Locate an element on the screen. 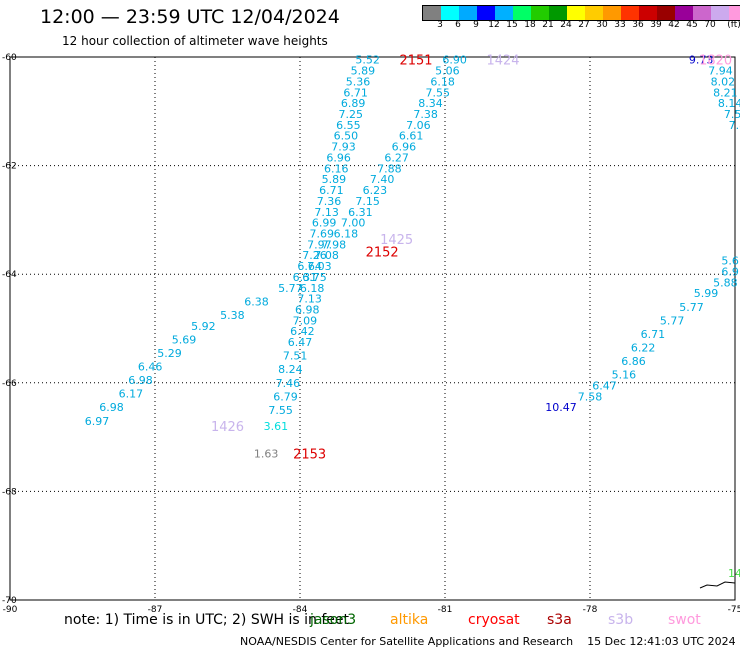 This screenshot has height=650, width=740. colorbar-label: 9 is located at coordinates (476, 25).